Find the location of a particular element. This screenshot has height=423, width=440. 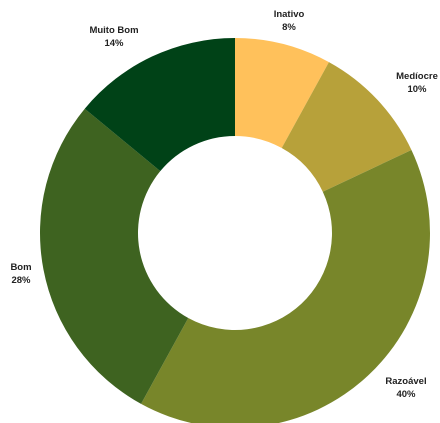

slice-label-value: 40% is located at coordinates (406, 394).